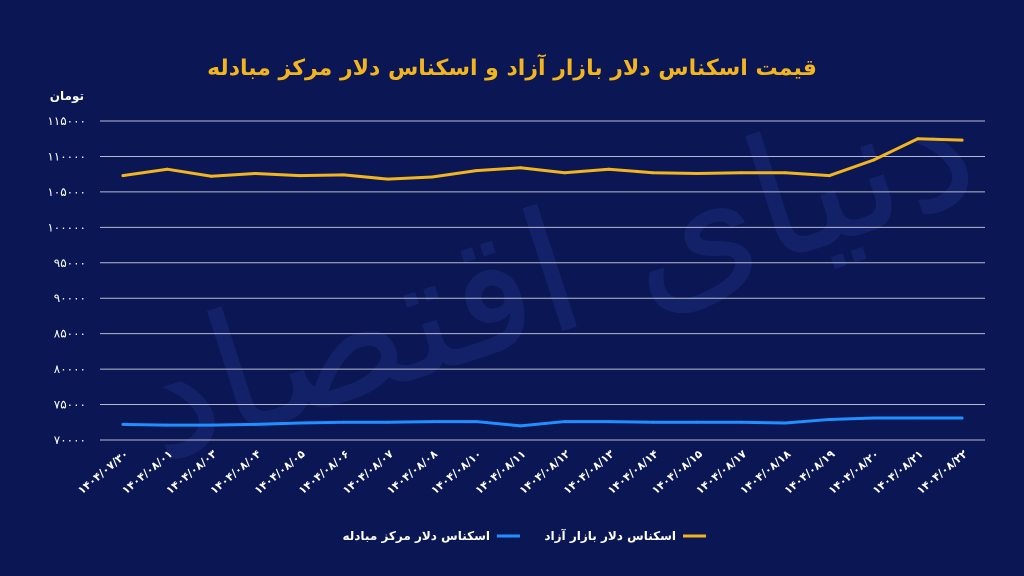 This screenshot has width=1024, height=576. What do you see at coordinates (70, 440) in the screenshot?
I see `y-tick-label: ۷۰۰۰۰` at bounding box center [70, 440].